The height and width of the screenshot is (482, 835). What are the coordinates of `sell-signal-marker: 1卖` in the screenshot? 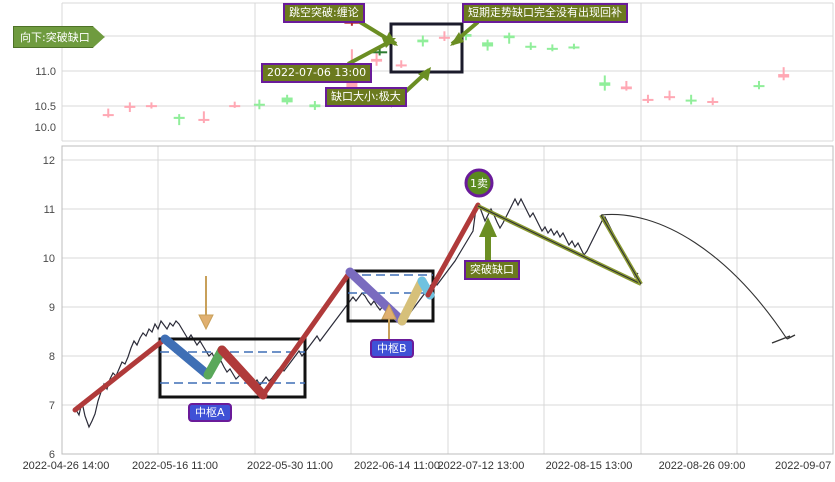 It's located at (479, 183).